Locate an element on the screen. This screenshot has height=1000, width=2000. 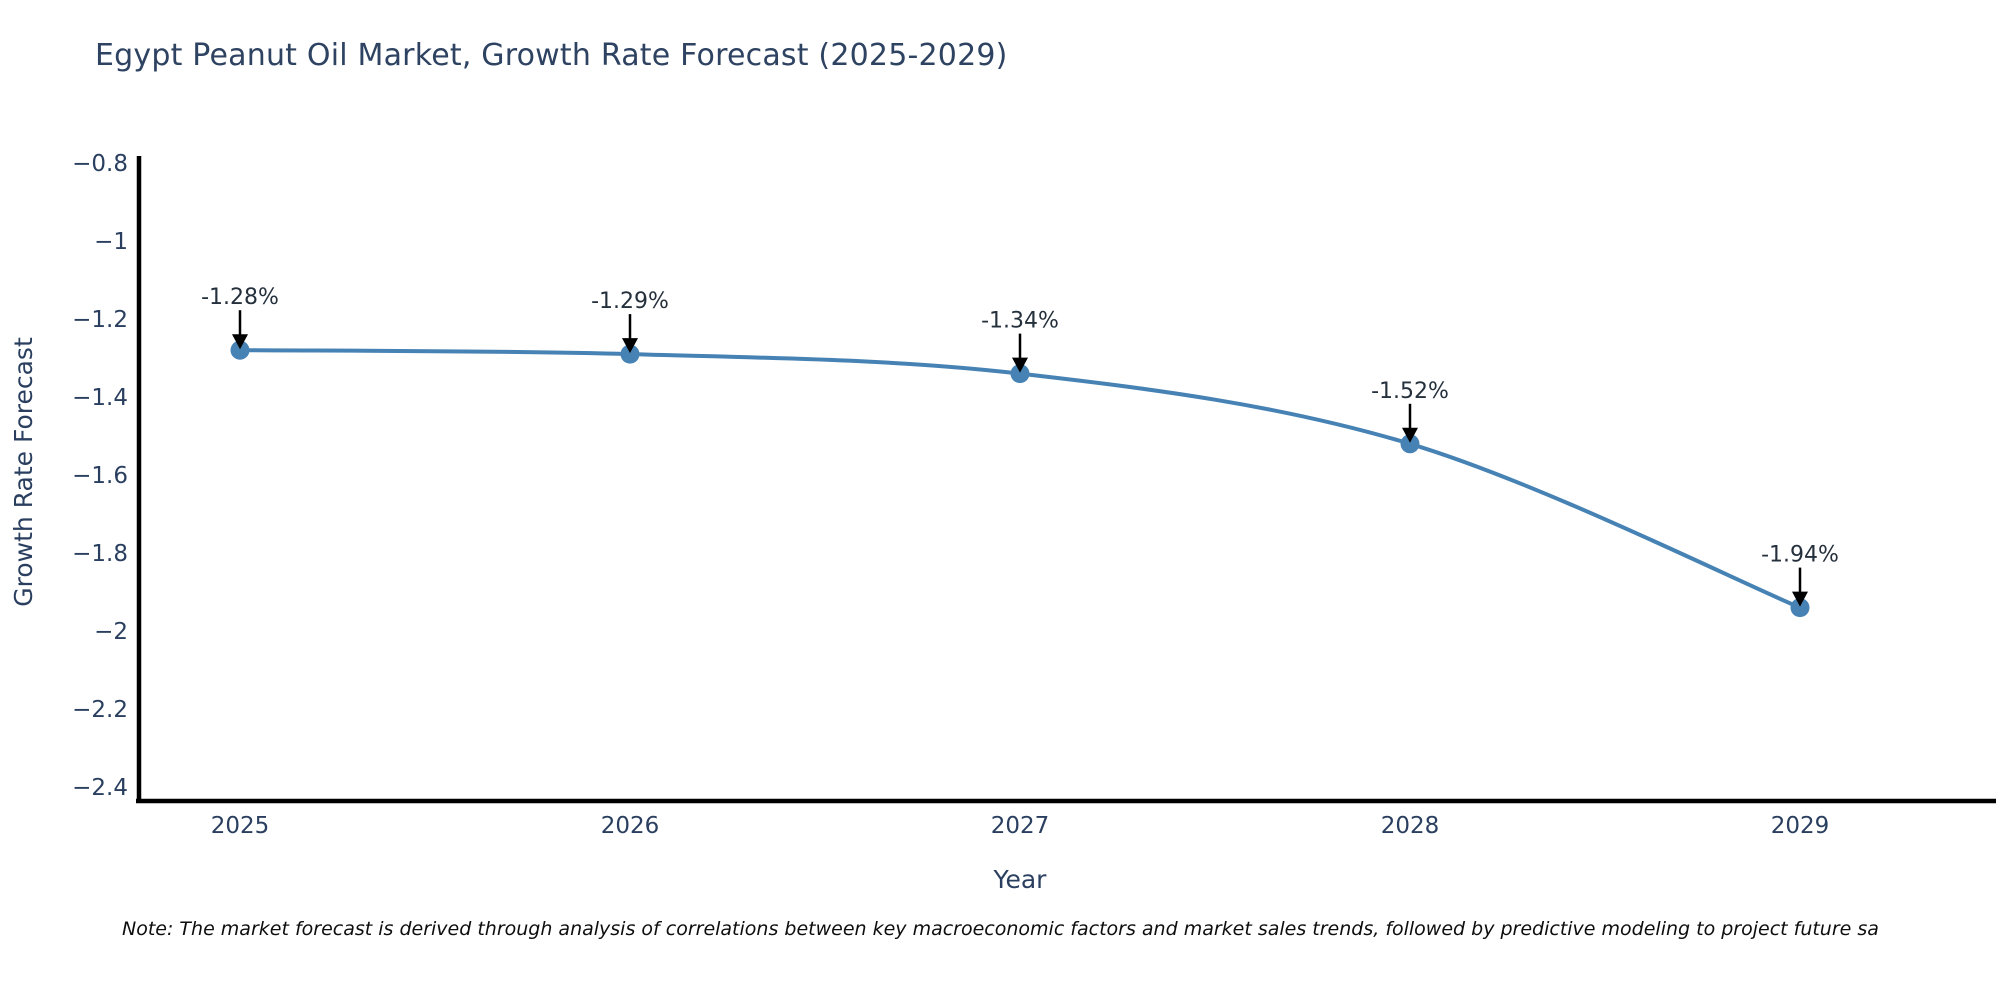
y-tick-label: −1.8 is located at coordinates (100, 554).